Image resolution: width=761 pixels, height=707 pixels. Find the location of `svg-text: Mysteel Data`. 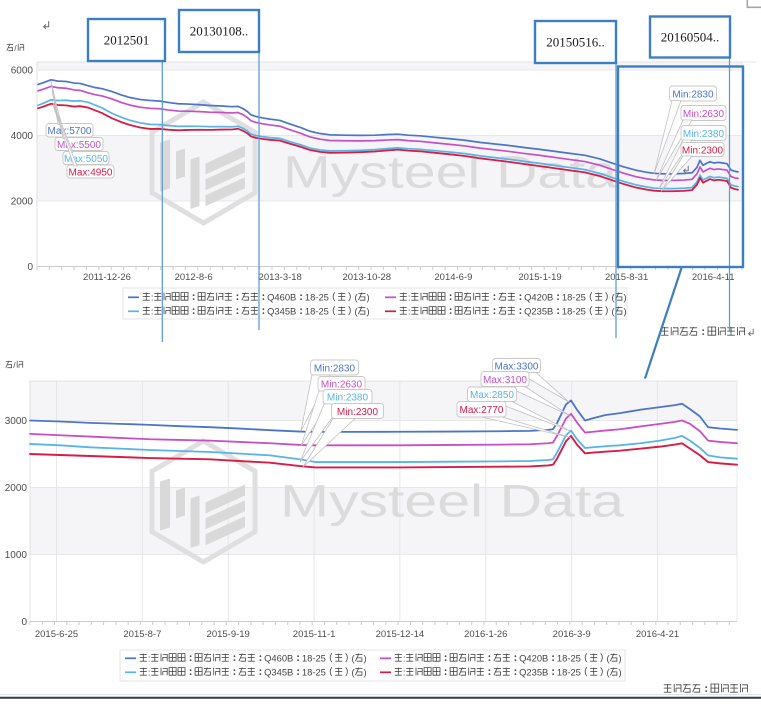

svg-text: Mysteel Data is located at coordinates (452, 501).